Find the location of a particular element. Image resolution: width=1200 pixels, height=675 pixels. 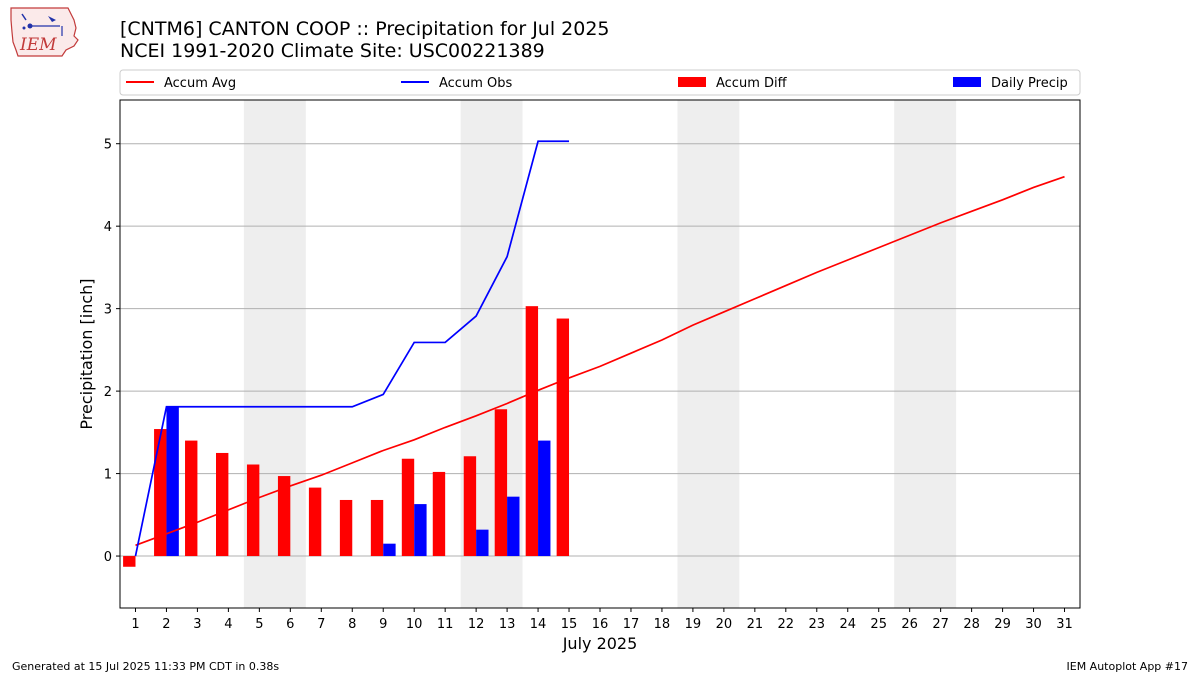

legend-box is located at coordinates (600, 82).